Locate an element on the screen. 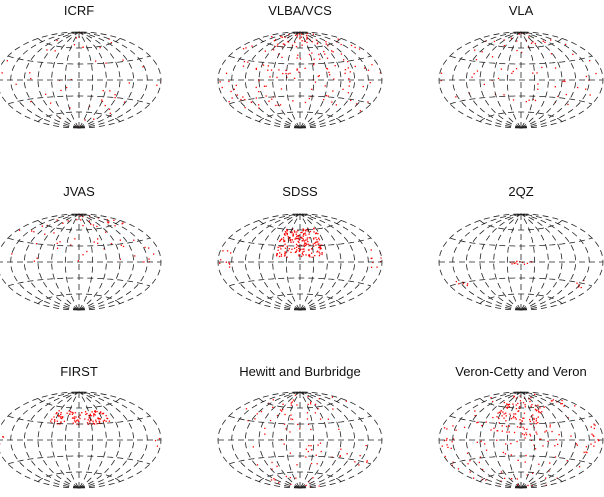 Image resolution: width=604 pixels, height=497 pixels. sky-panel: ICRF is located at coordinates (81, 66).